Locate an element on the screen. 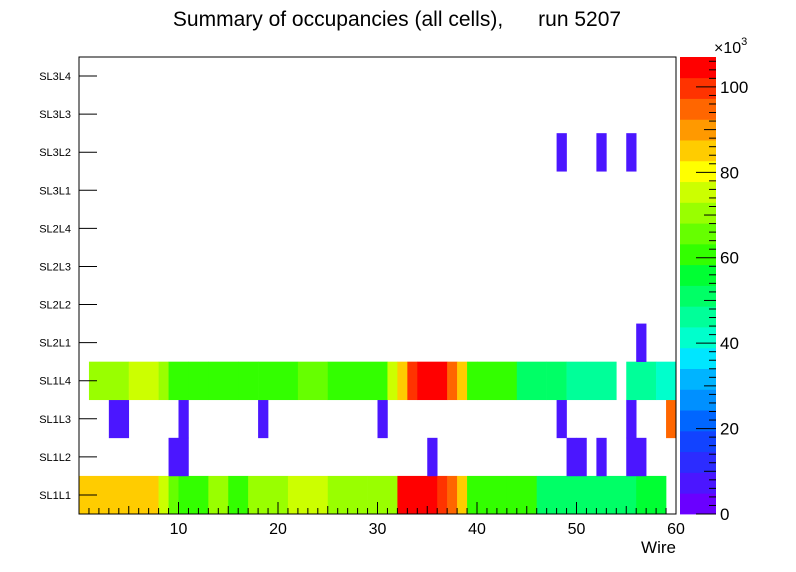  x-tick-label-40: 40 is located at coordinates (477, 529).